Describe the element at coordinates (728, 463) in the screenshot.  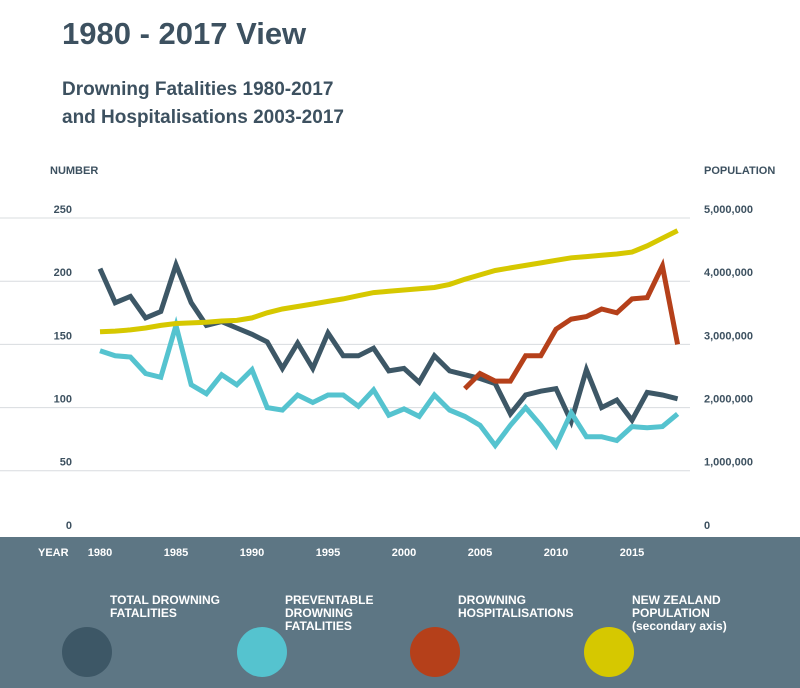
I see `y2-tick-label: 1,000,000` at that location.